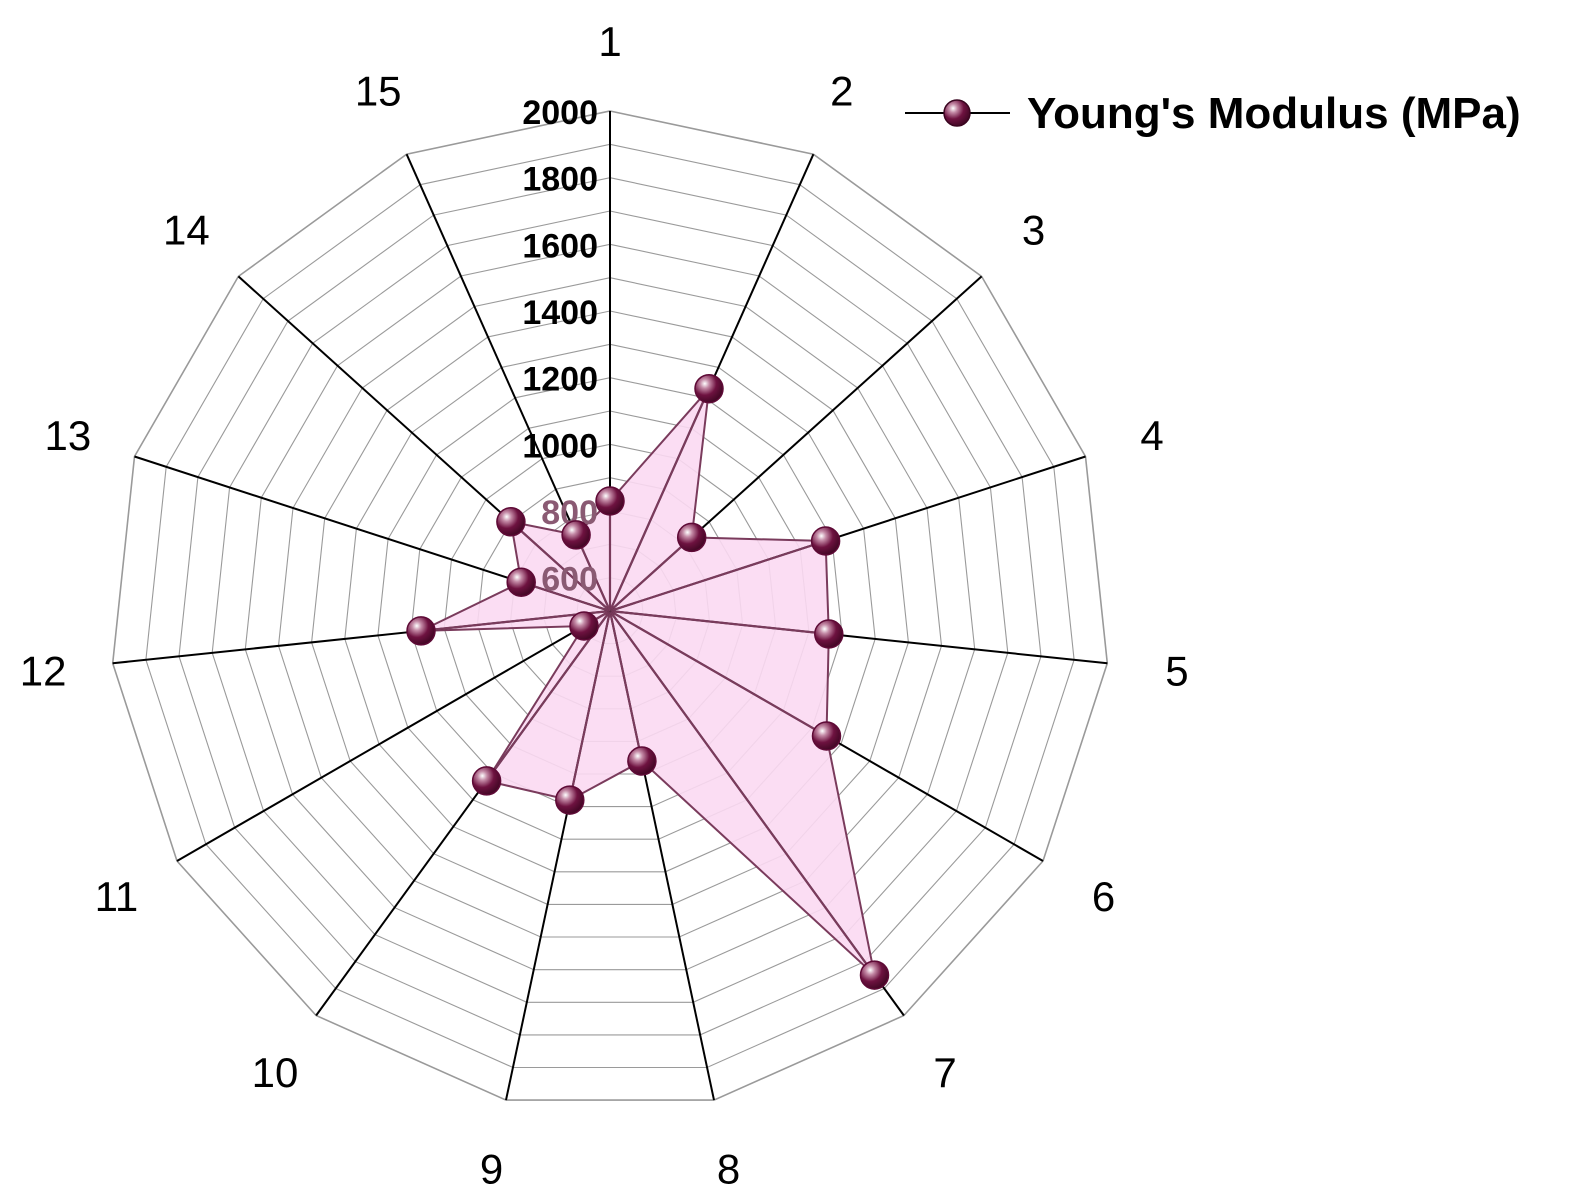 The width and height of the screenshot is (1594, 1201). Describe the element at coordinates (1176, 671) in the screenshot. I see `category-label-5: 5` at that location.